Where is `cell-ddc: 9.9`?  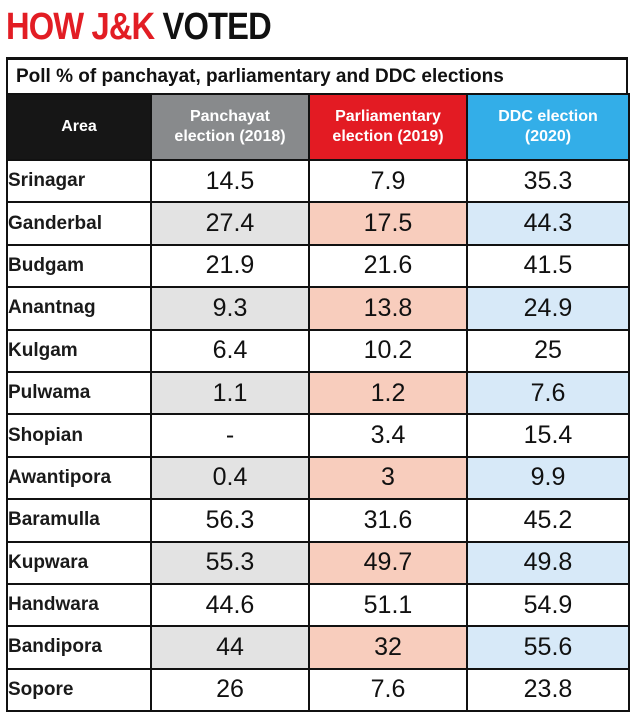 cell-ddc: 9.9 is located at coordinates (548, 478).